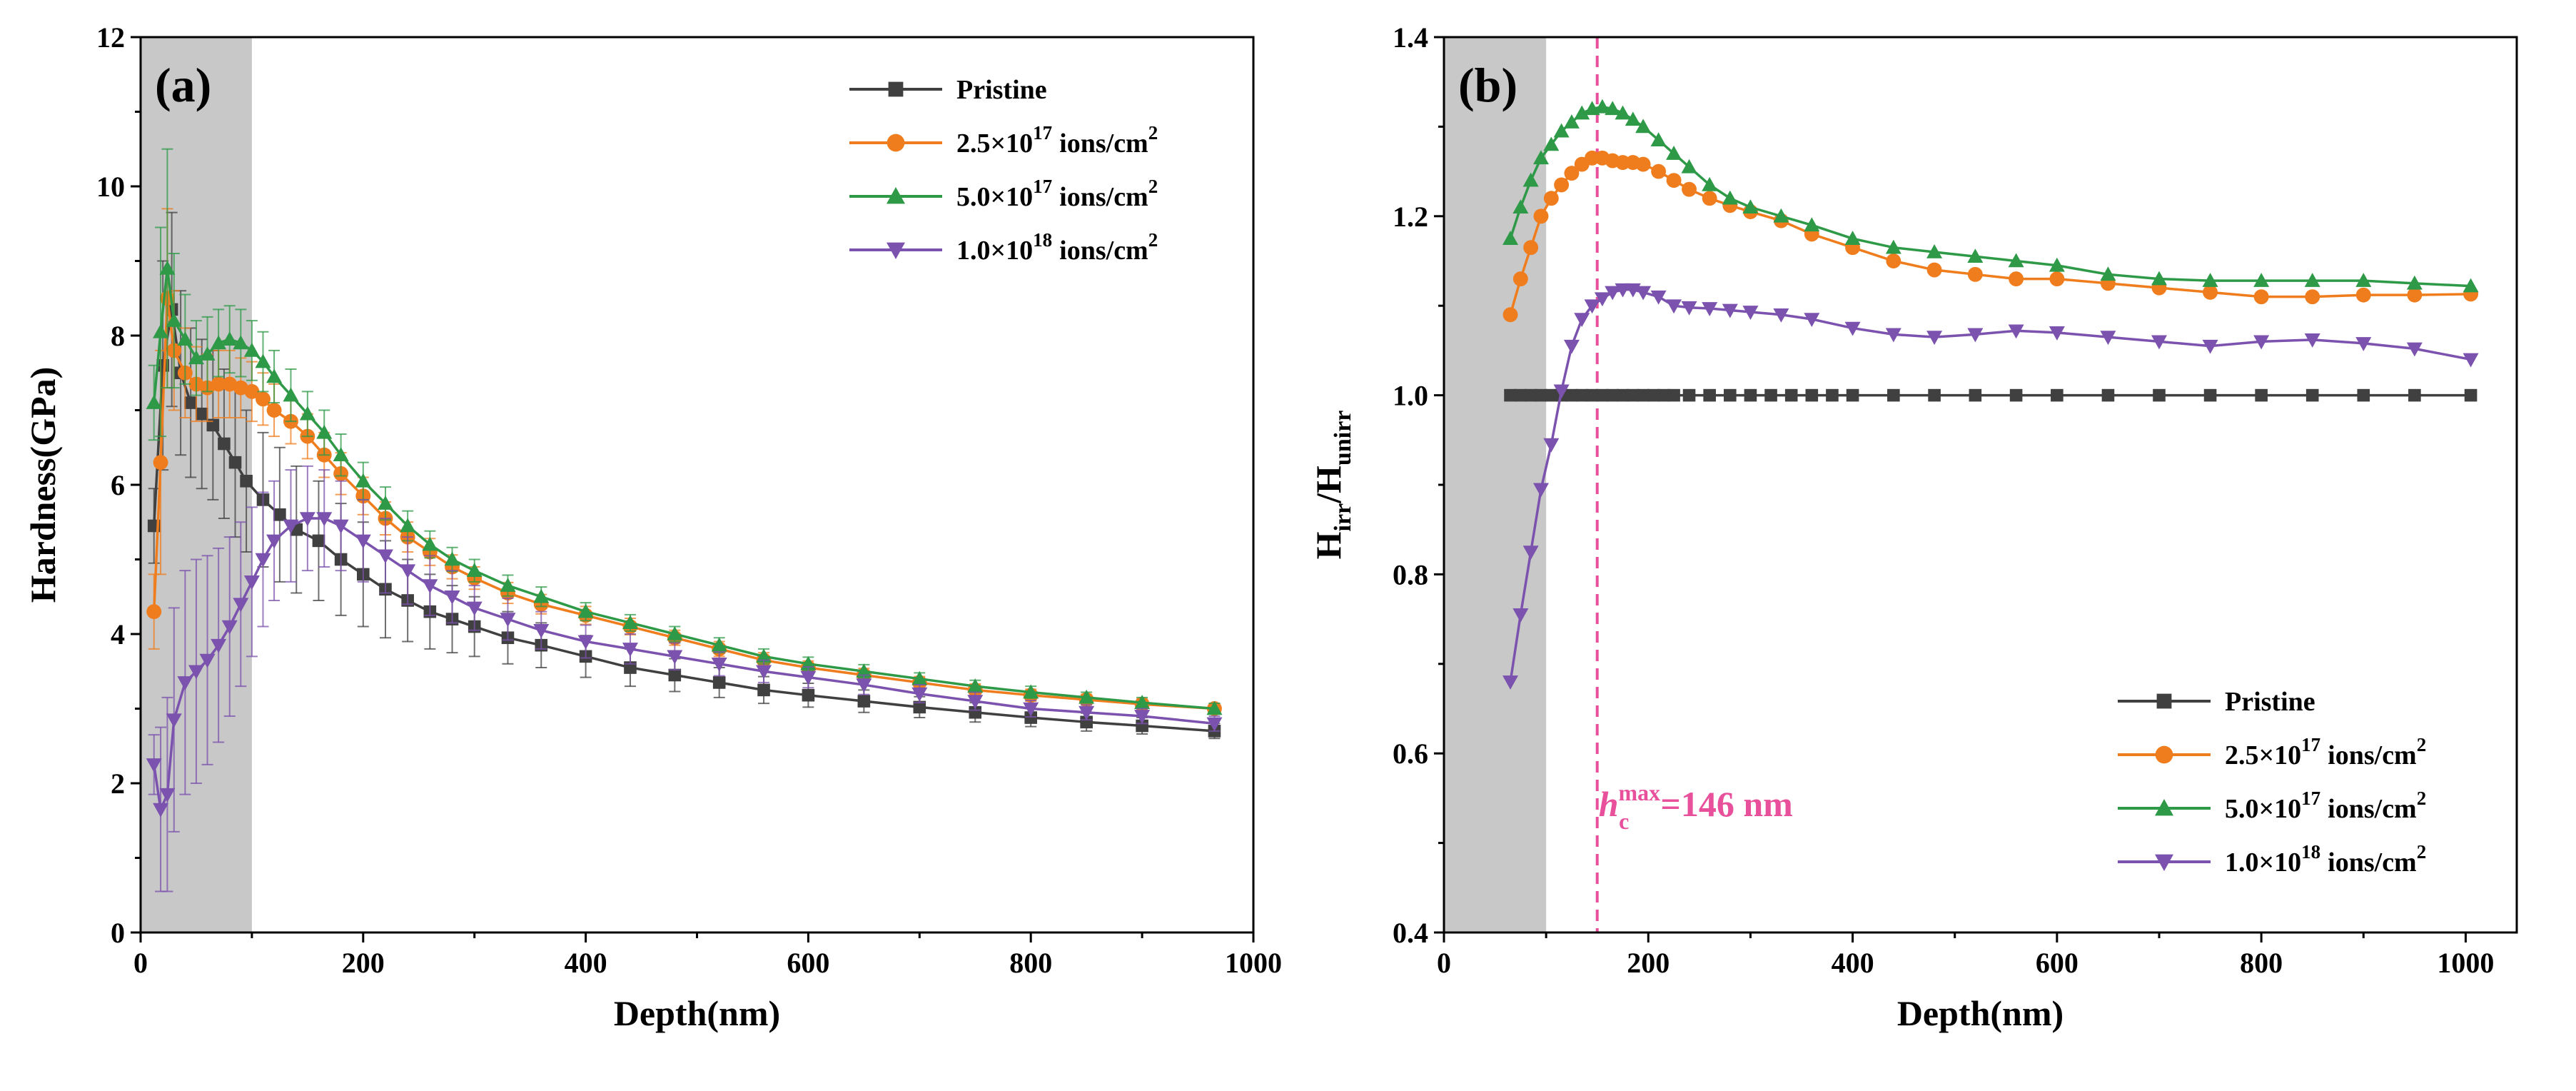 This screenshot has width=2576, height=1091. Describe the element at coordinates (118, 784) in the screenshot. I see `y-tick-label: 2` at that location.